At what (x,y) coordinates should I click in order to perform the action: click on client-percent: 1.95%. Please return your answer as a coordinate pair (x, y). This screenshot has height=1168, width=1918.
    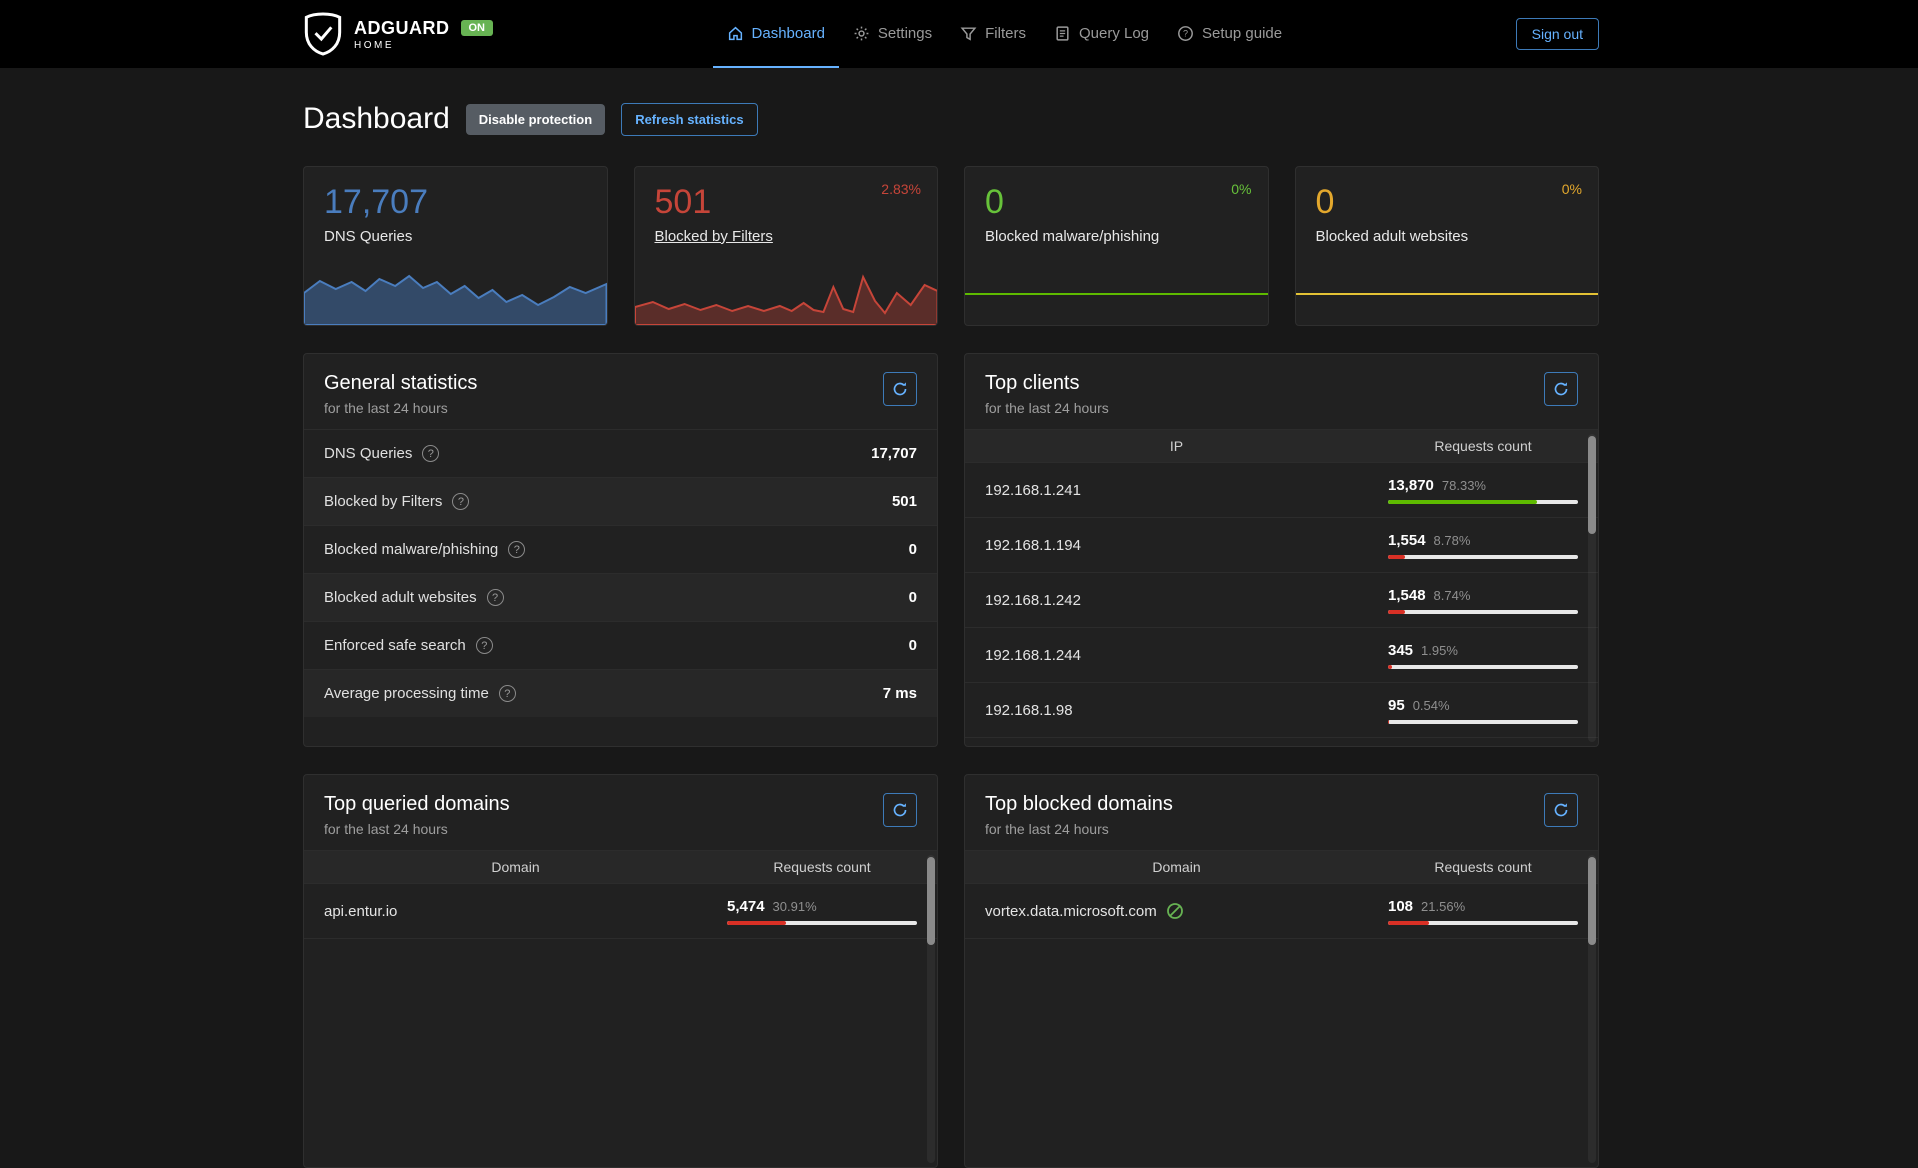
    Looking at the image, I should click on (1439, 650).